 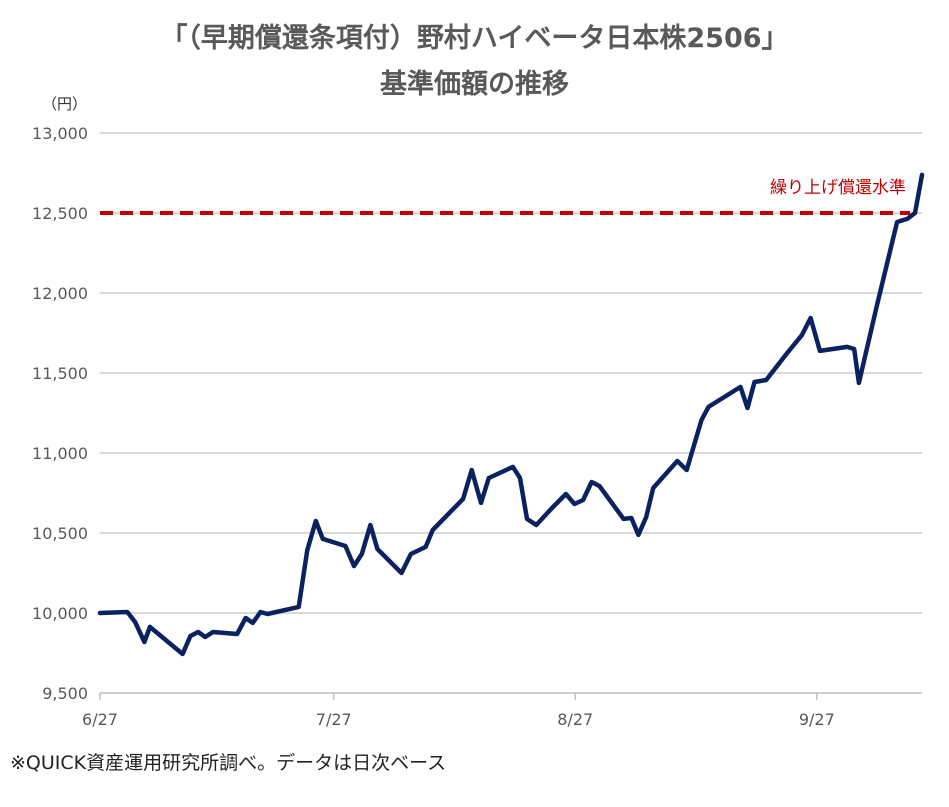 What do you see at coordinates (838, 188) in the screenshot?
I see `redemption-level-label: 繰り上げ償還水準` at bounding box center [838, 188].